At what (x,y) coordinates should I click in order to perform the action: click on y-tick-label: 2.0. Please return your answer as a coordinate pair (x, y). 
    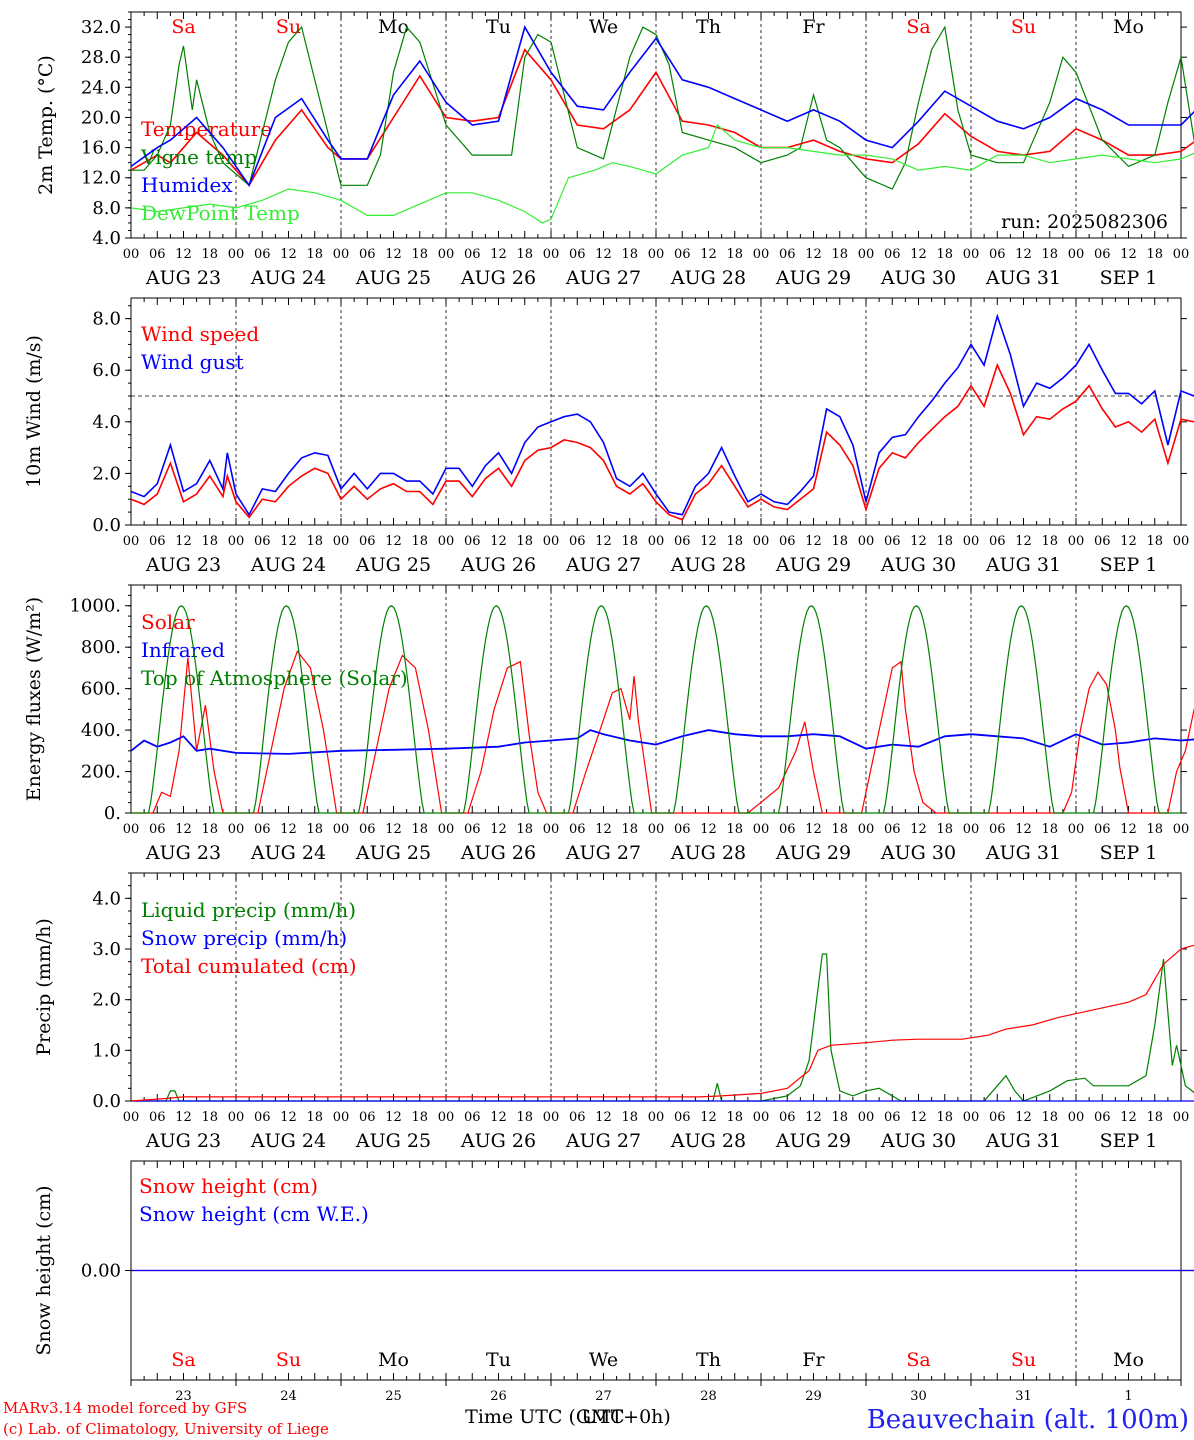
    Looking at the image, I should click on (106, 1000).